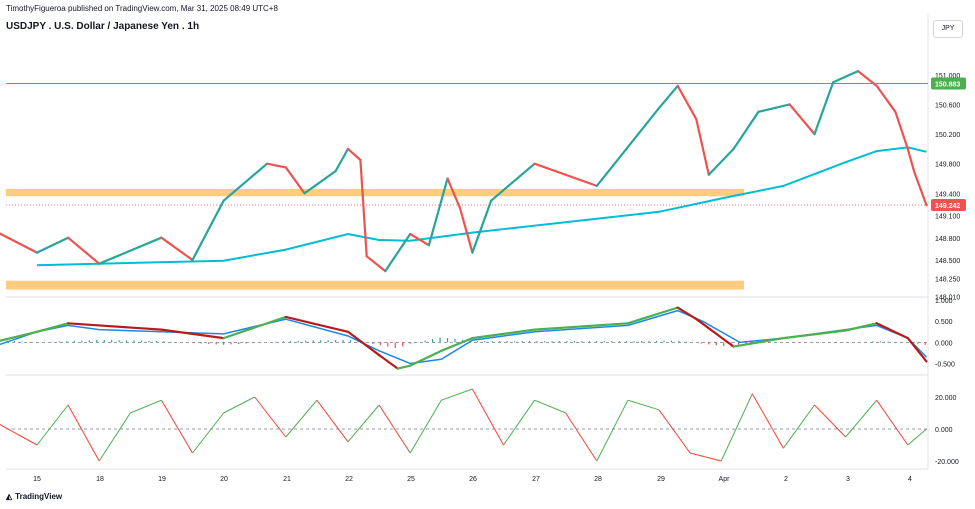  What do you see at coordinates (947, 165) in the screenshot?
I see `price-tick-label: 149.800` at bounding box center [947, 165].